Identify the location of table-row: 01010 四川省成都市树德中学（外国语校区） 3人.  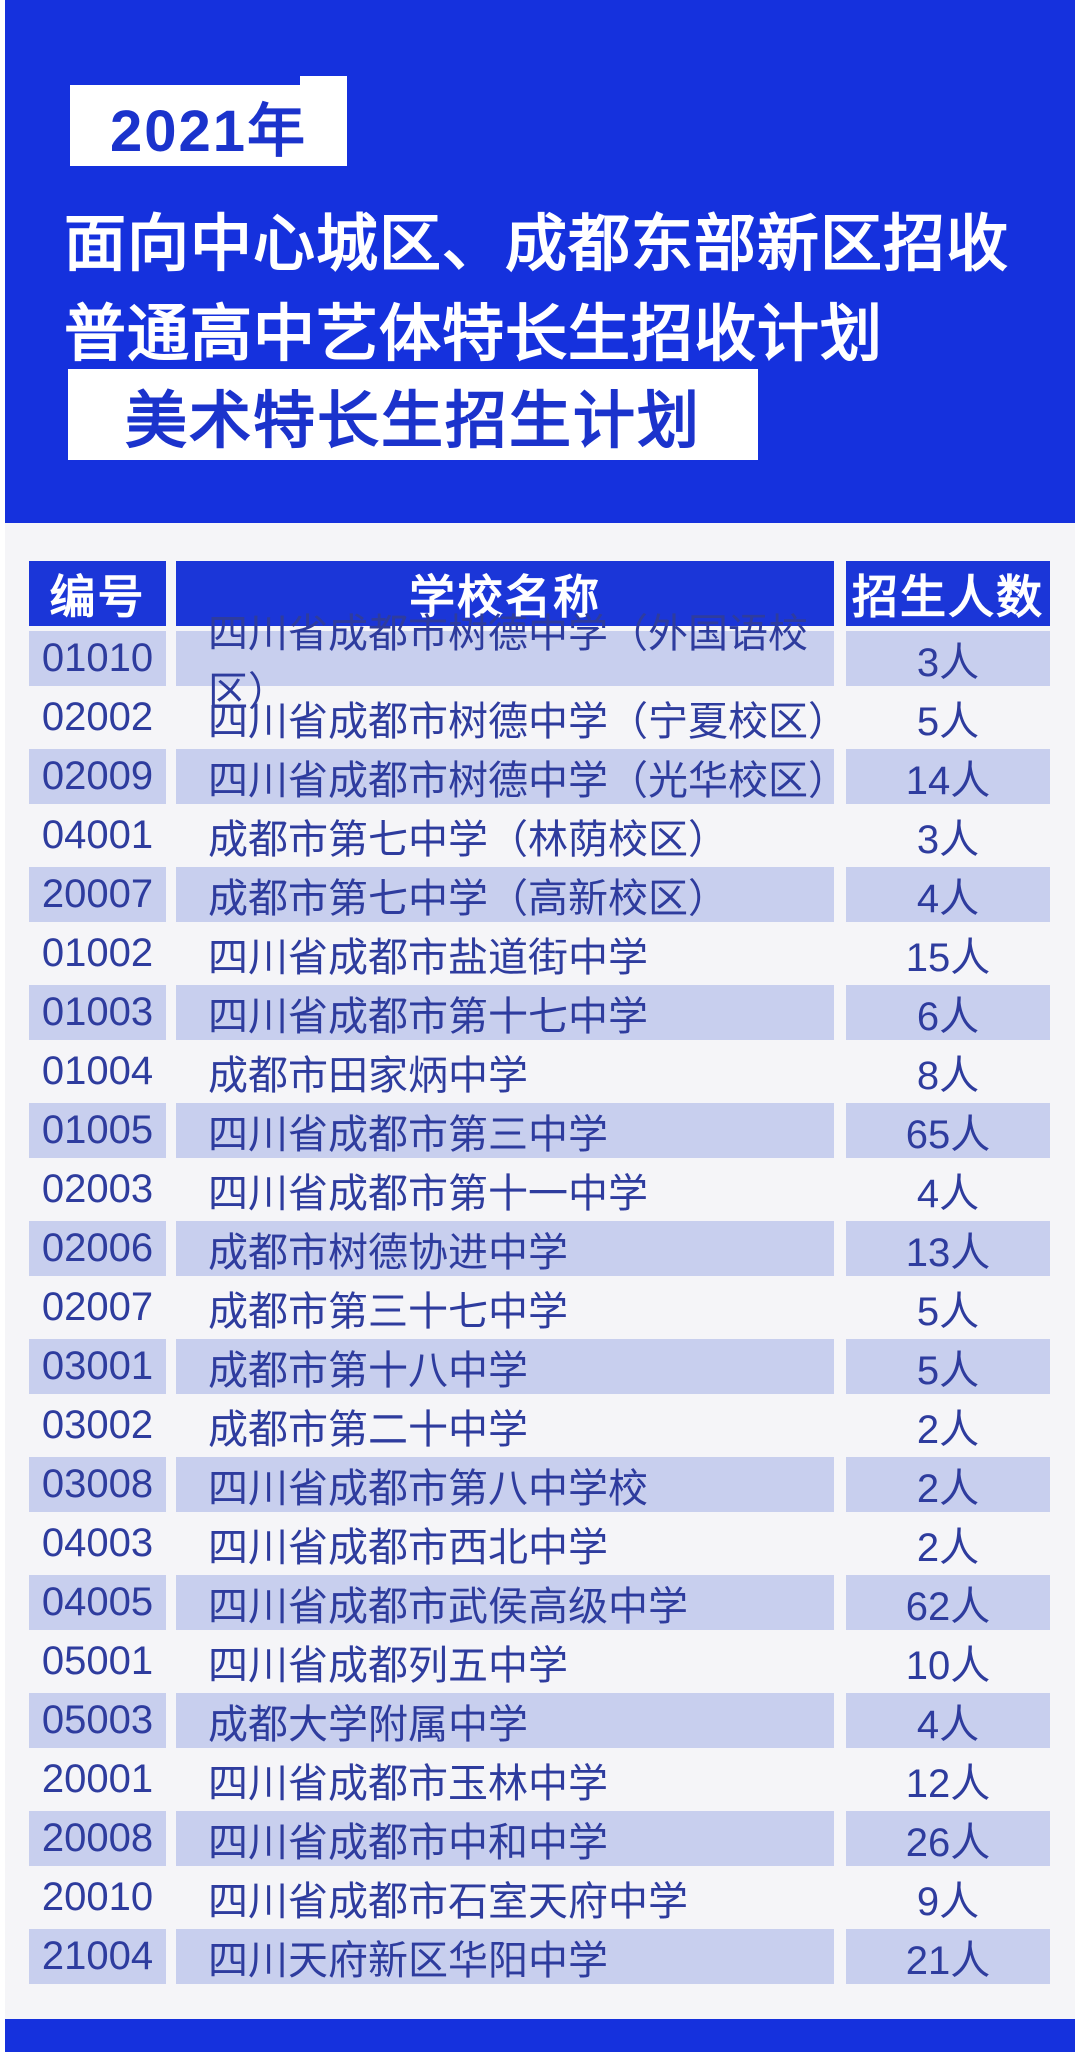
(539, 663).